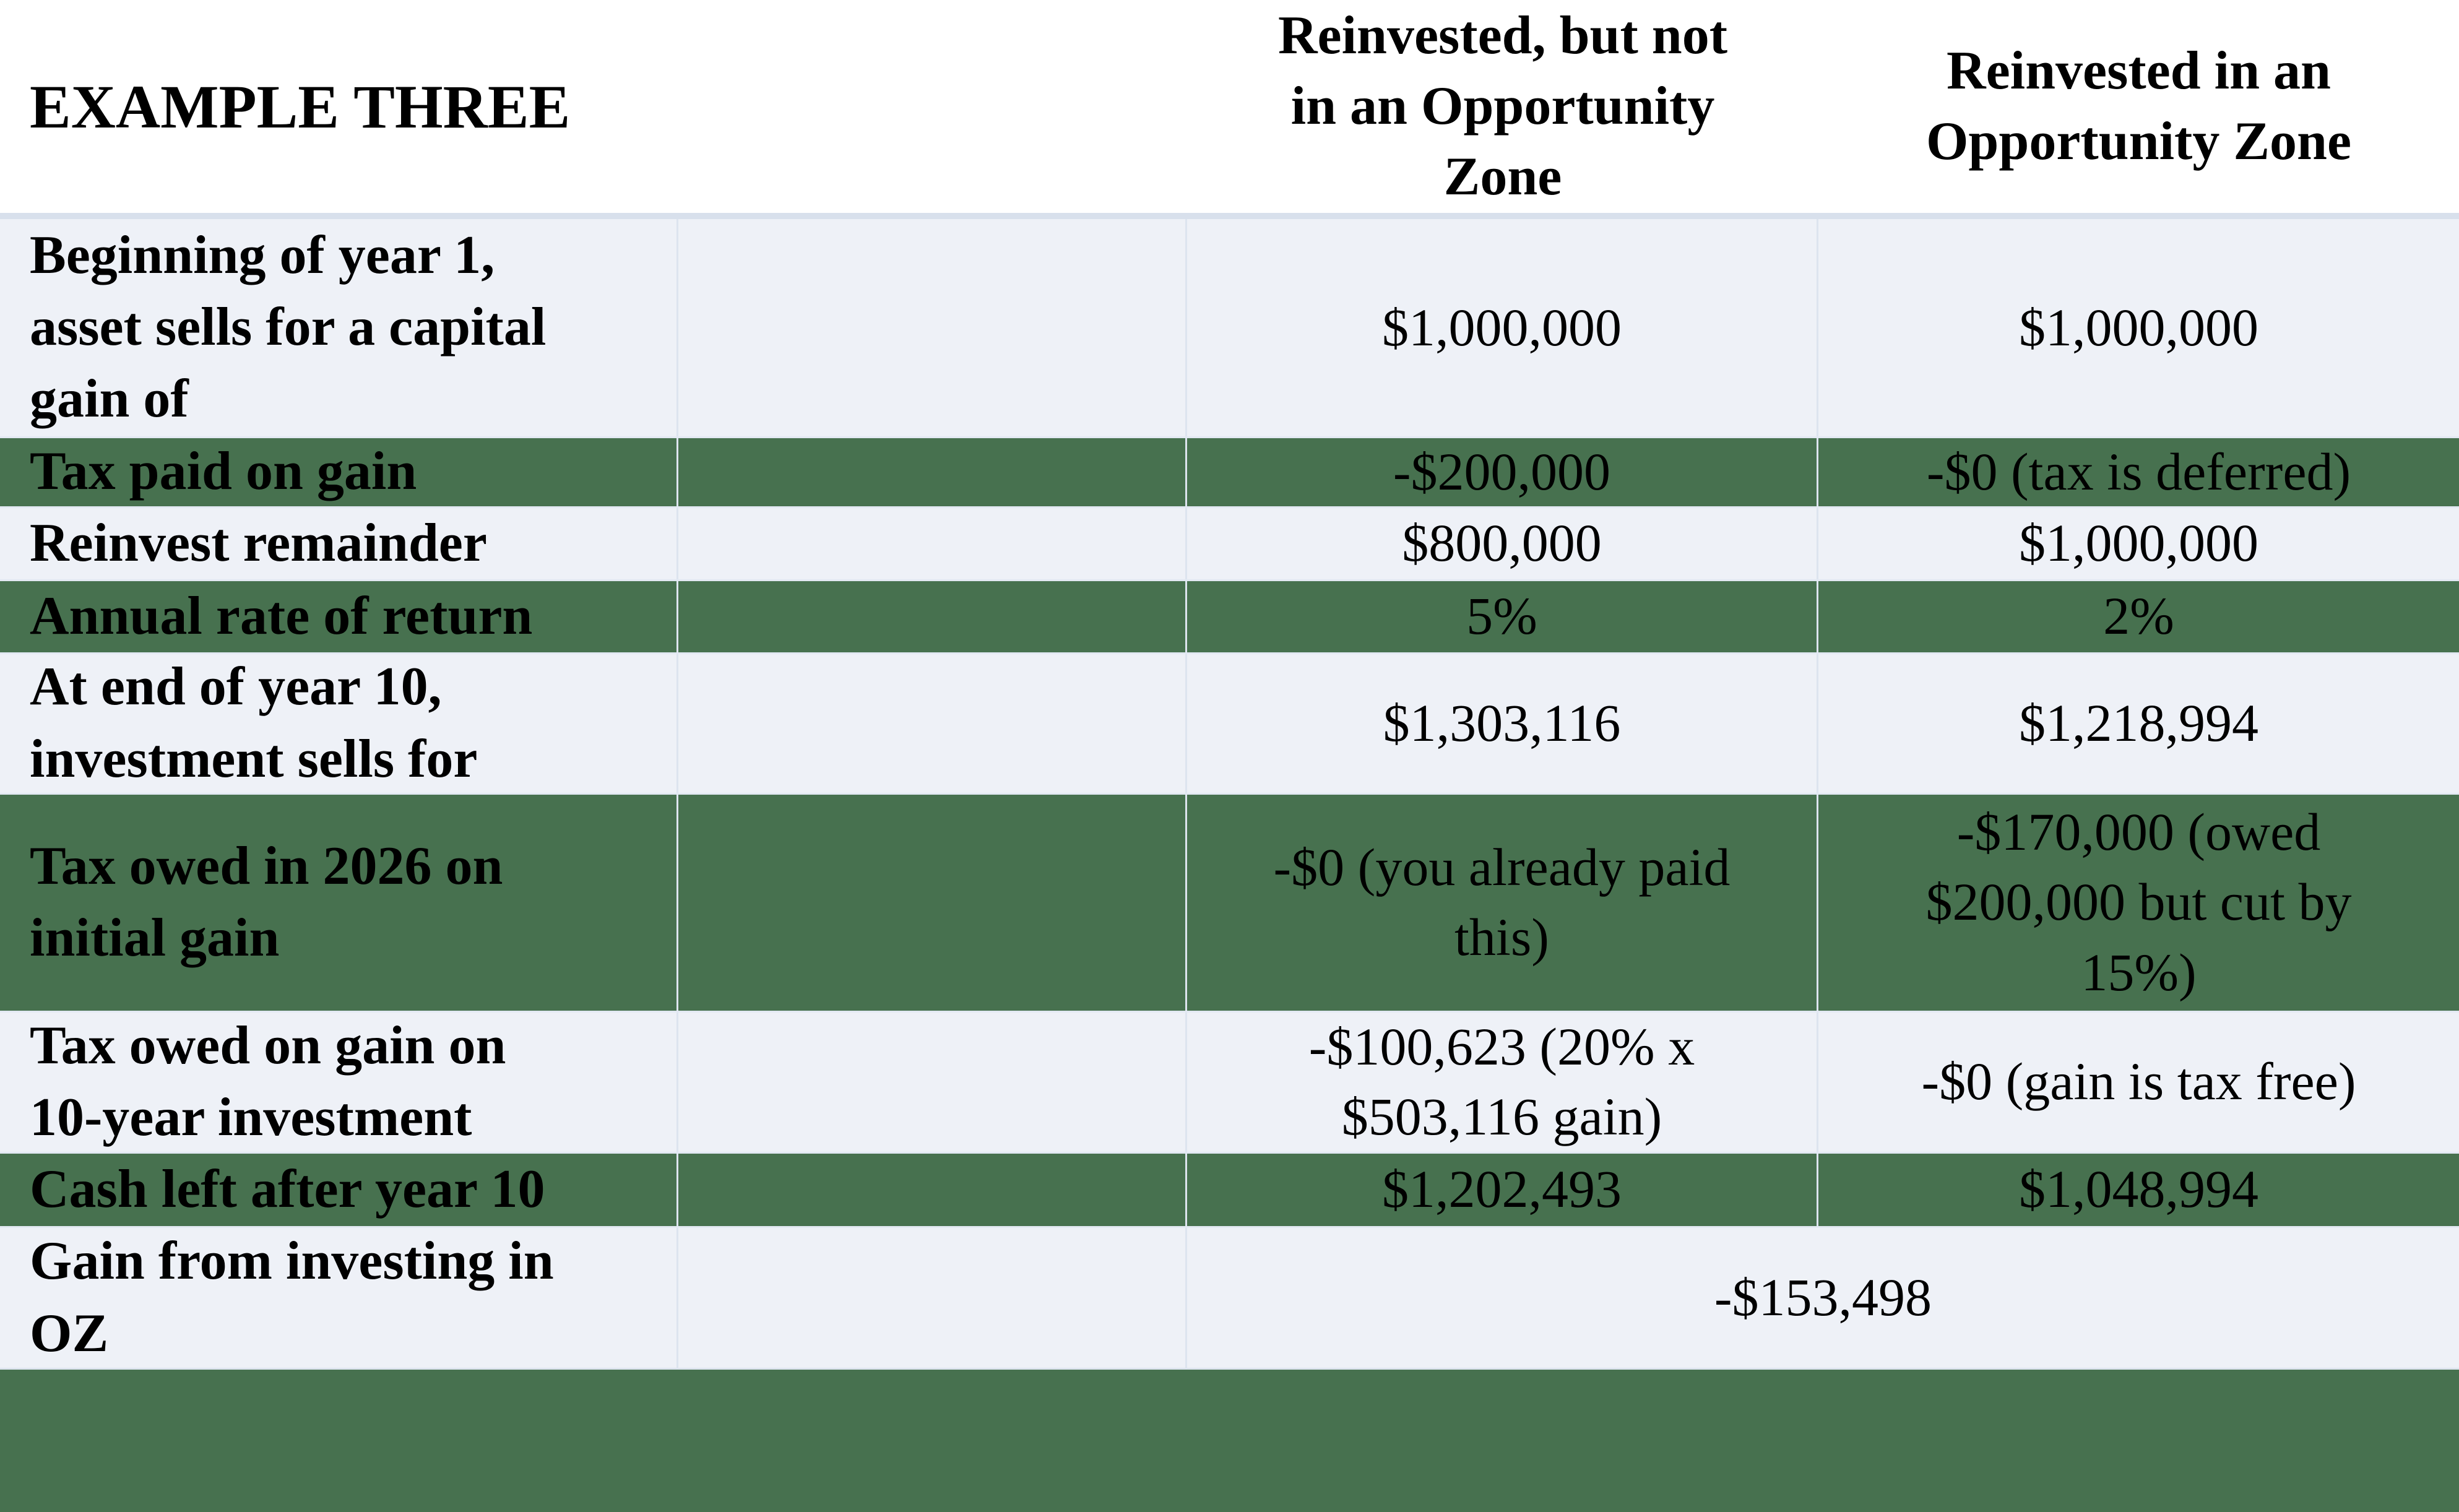 This screenshot has width=2459, height=1512. What do you see at coordinates (2138, 106) in the screenshot?
I see `header-col-oz: Reinvested in an Opportunity Zone` at bounding box center [2138, 106].